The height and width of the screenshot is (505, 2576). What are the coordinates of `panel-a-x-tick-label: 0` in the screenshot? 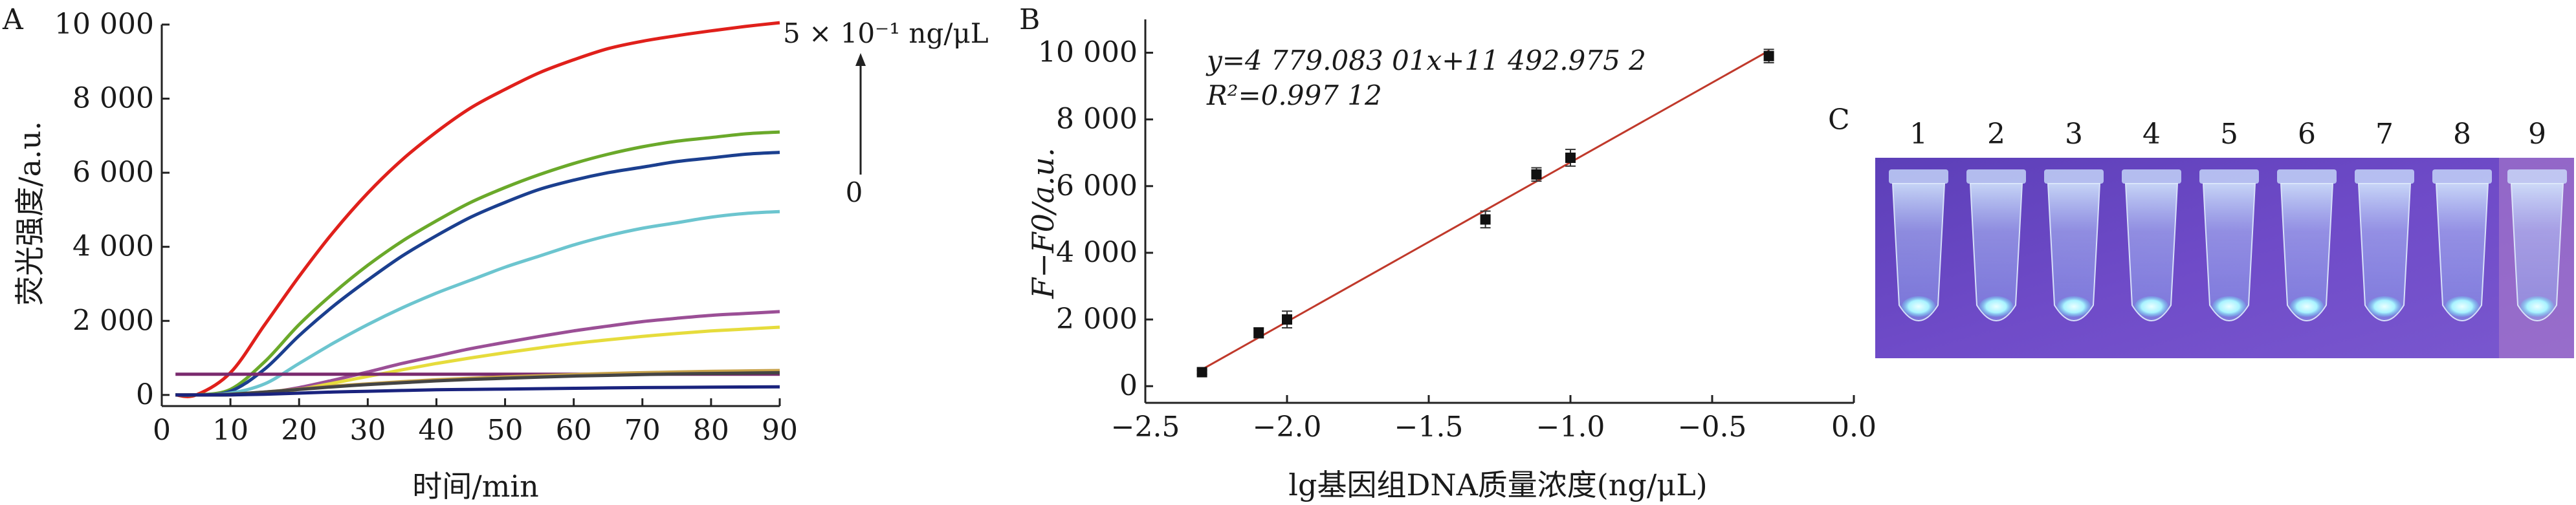 It's located at (162, 431).